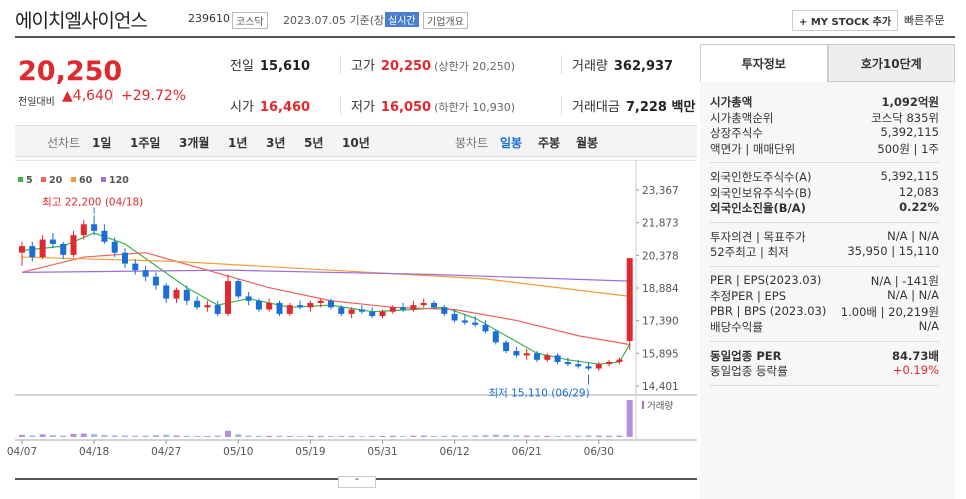 The image size is (966, 499). What do you see at coordinates (660, 256) in the screenshot?
I see `y-tick-label: 20,378` at bounding box center [660, 256].